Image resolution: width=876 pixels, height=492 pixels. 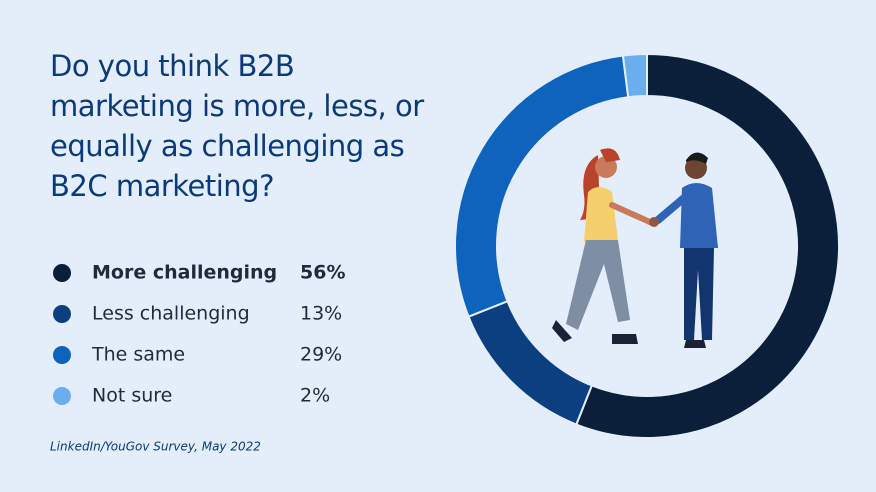 What do you see at coordinates (321, 314) in the screenshot?
I see `value-label: 13%` at bounding box center [321, 314].